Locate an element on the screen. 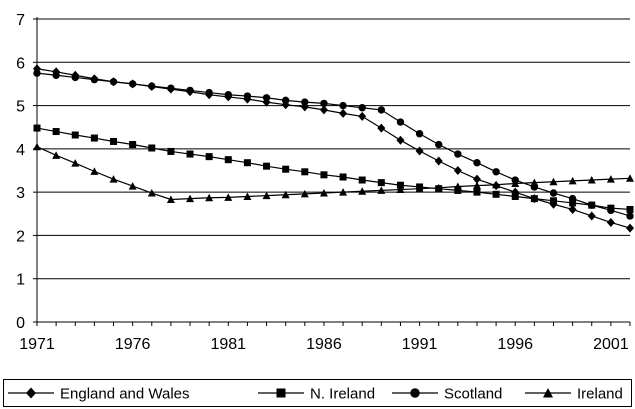 The height and width of the screenshot is (409, 635). x-tick-label: 1986 is located at coordinates (324, 344).